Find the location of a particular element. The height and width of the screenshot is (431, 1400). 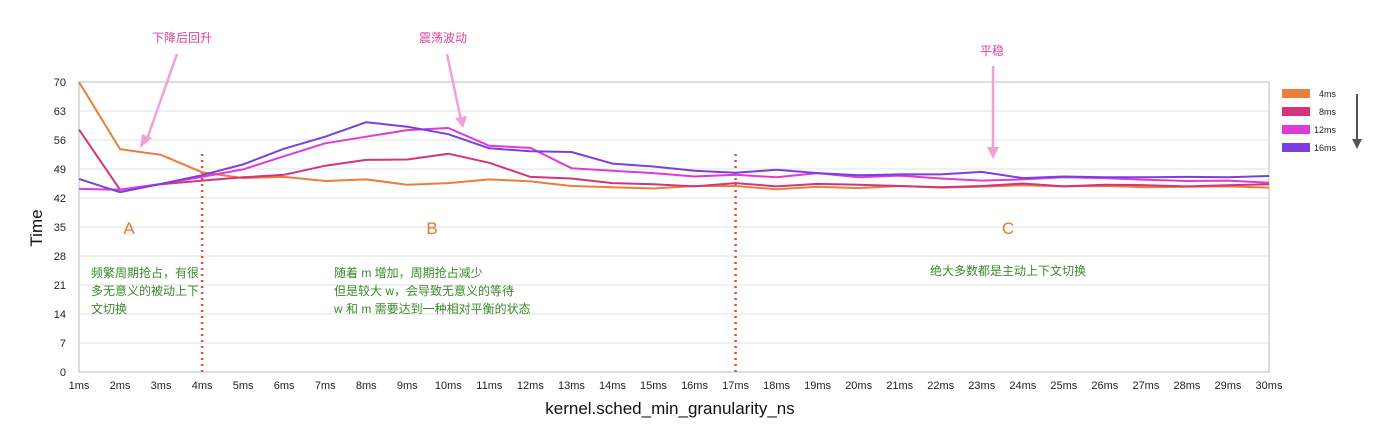

legend-label-16ms: 16ms is located at coordinates (1325, 148).